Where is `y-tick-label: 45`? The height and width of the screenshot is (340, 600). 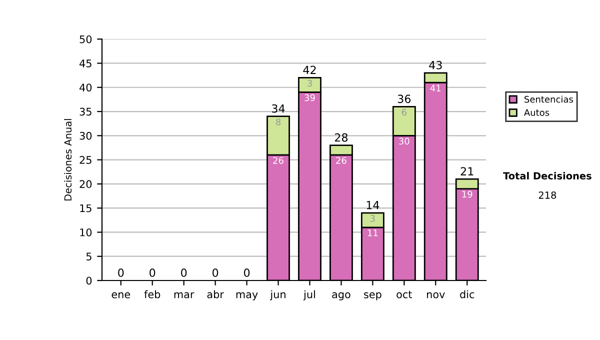
y-tick-label: 45 is located at coordinates (86, 64).